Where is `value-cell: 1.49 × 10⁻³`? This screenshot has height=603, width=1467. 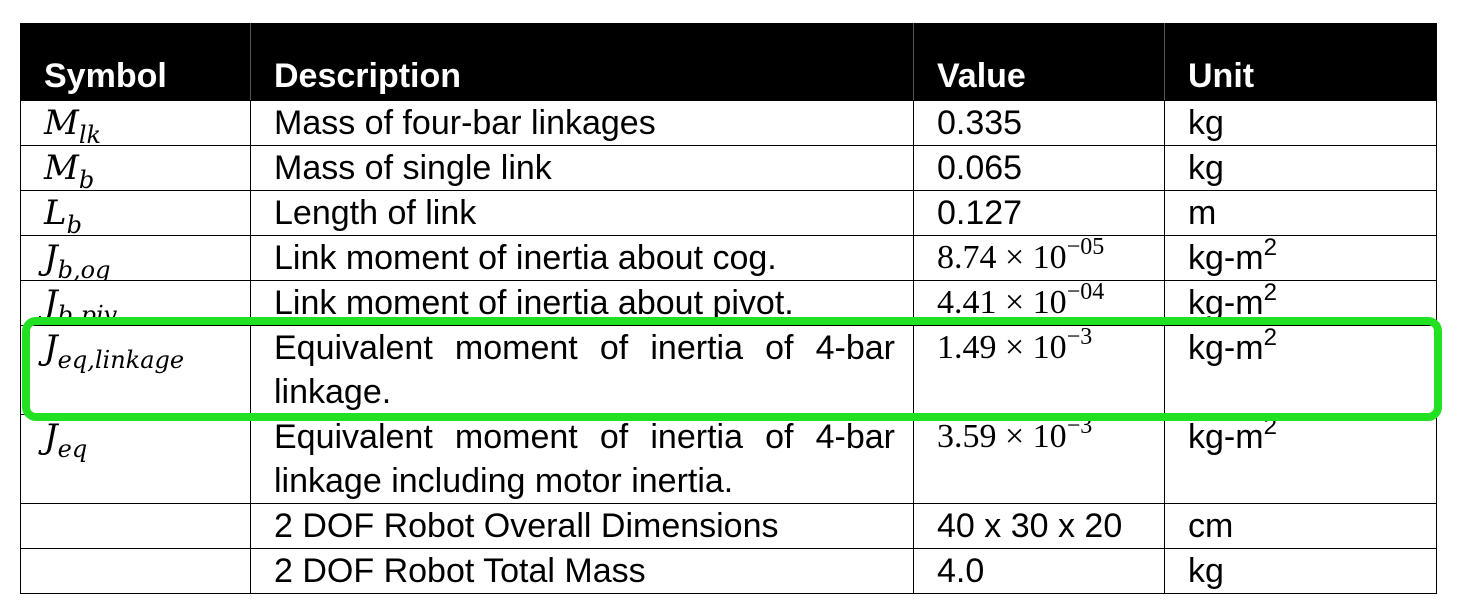 value-cell: 1.49 × 10⁻³ is located at coordinates (1039, 370).